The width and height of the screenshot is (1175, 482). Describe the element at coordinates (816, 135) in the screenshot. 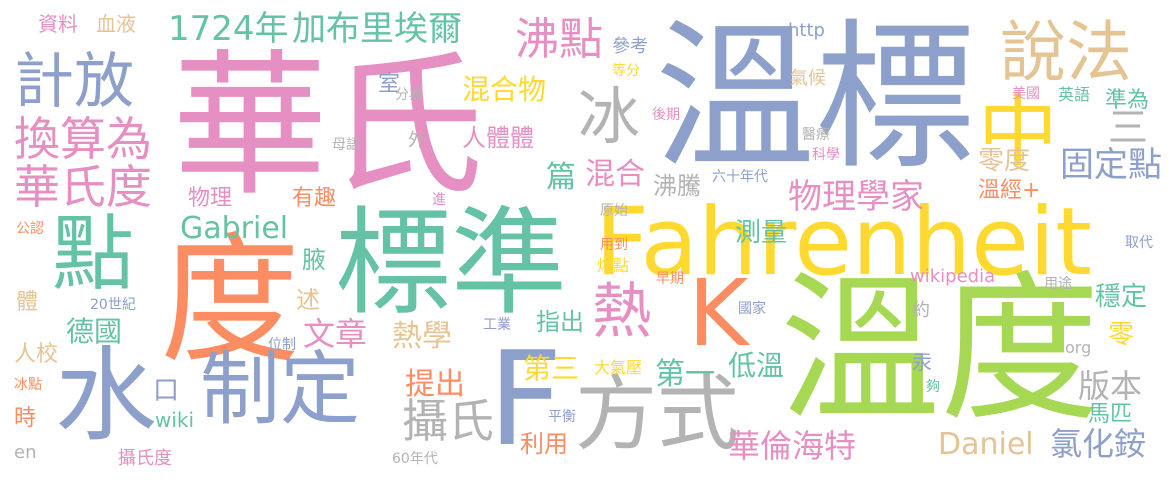

I see `word-medical: 醫療` at that location.